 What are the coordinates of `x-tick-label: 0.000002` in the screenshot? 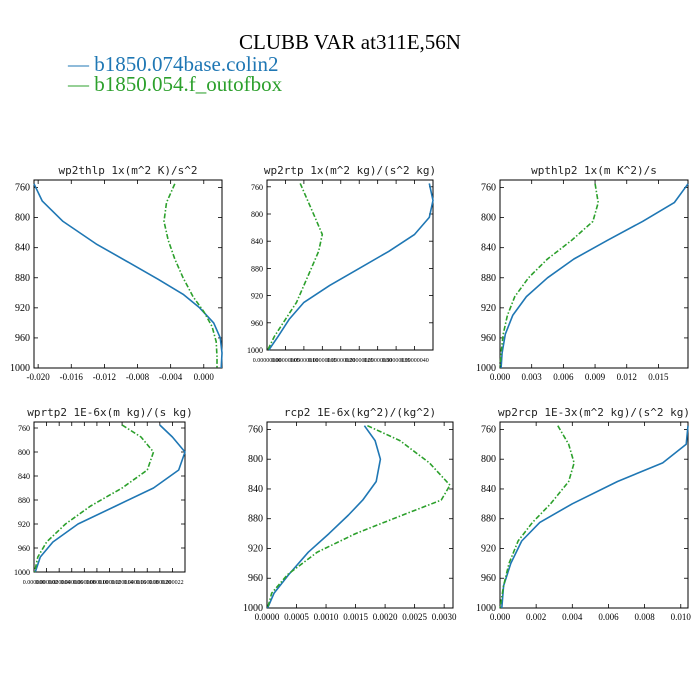 It's located at (46, 583).